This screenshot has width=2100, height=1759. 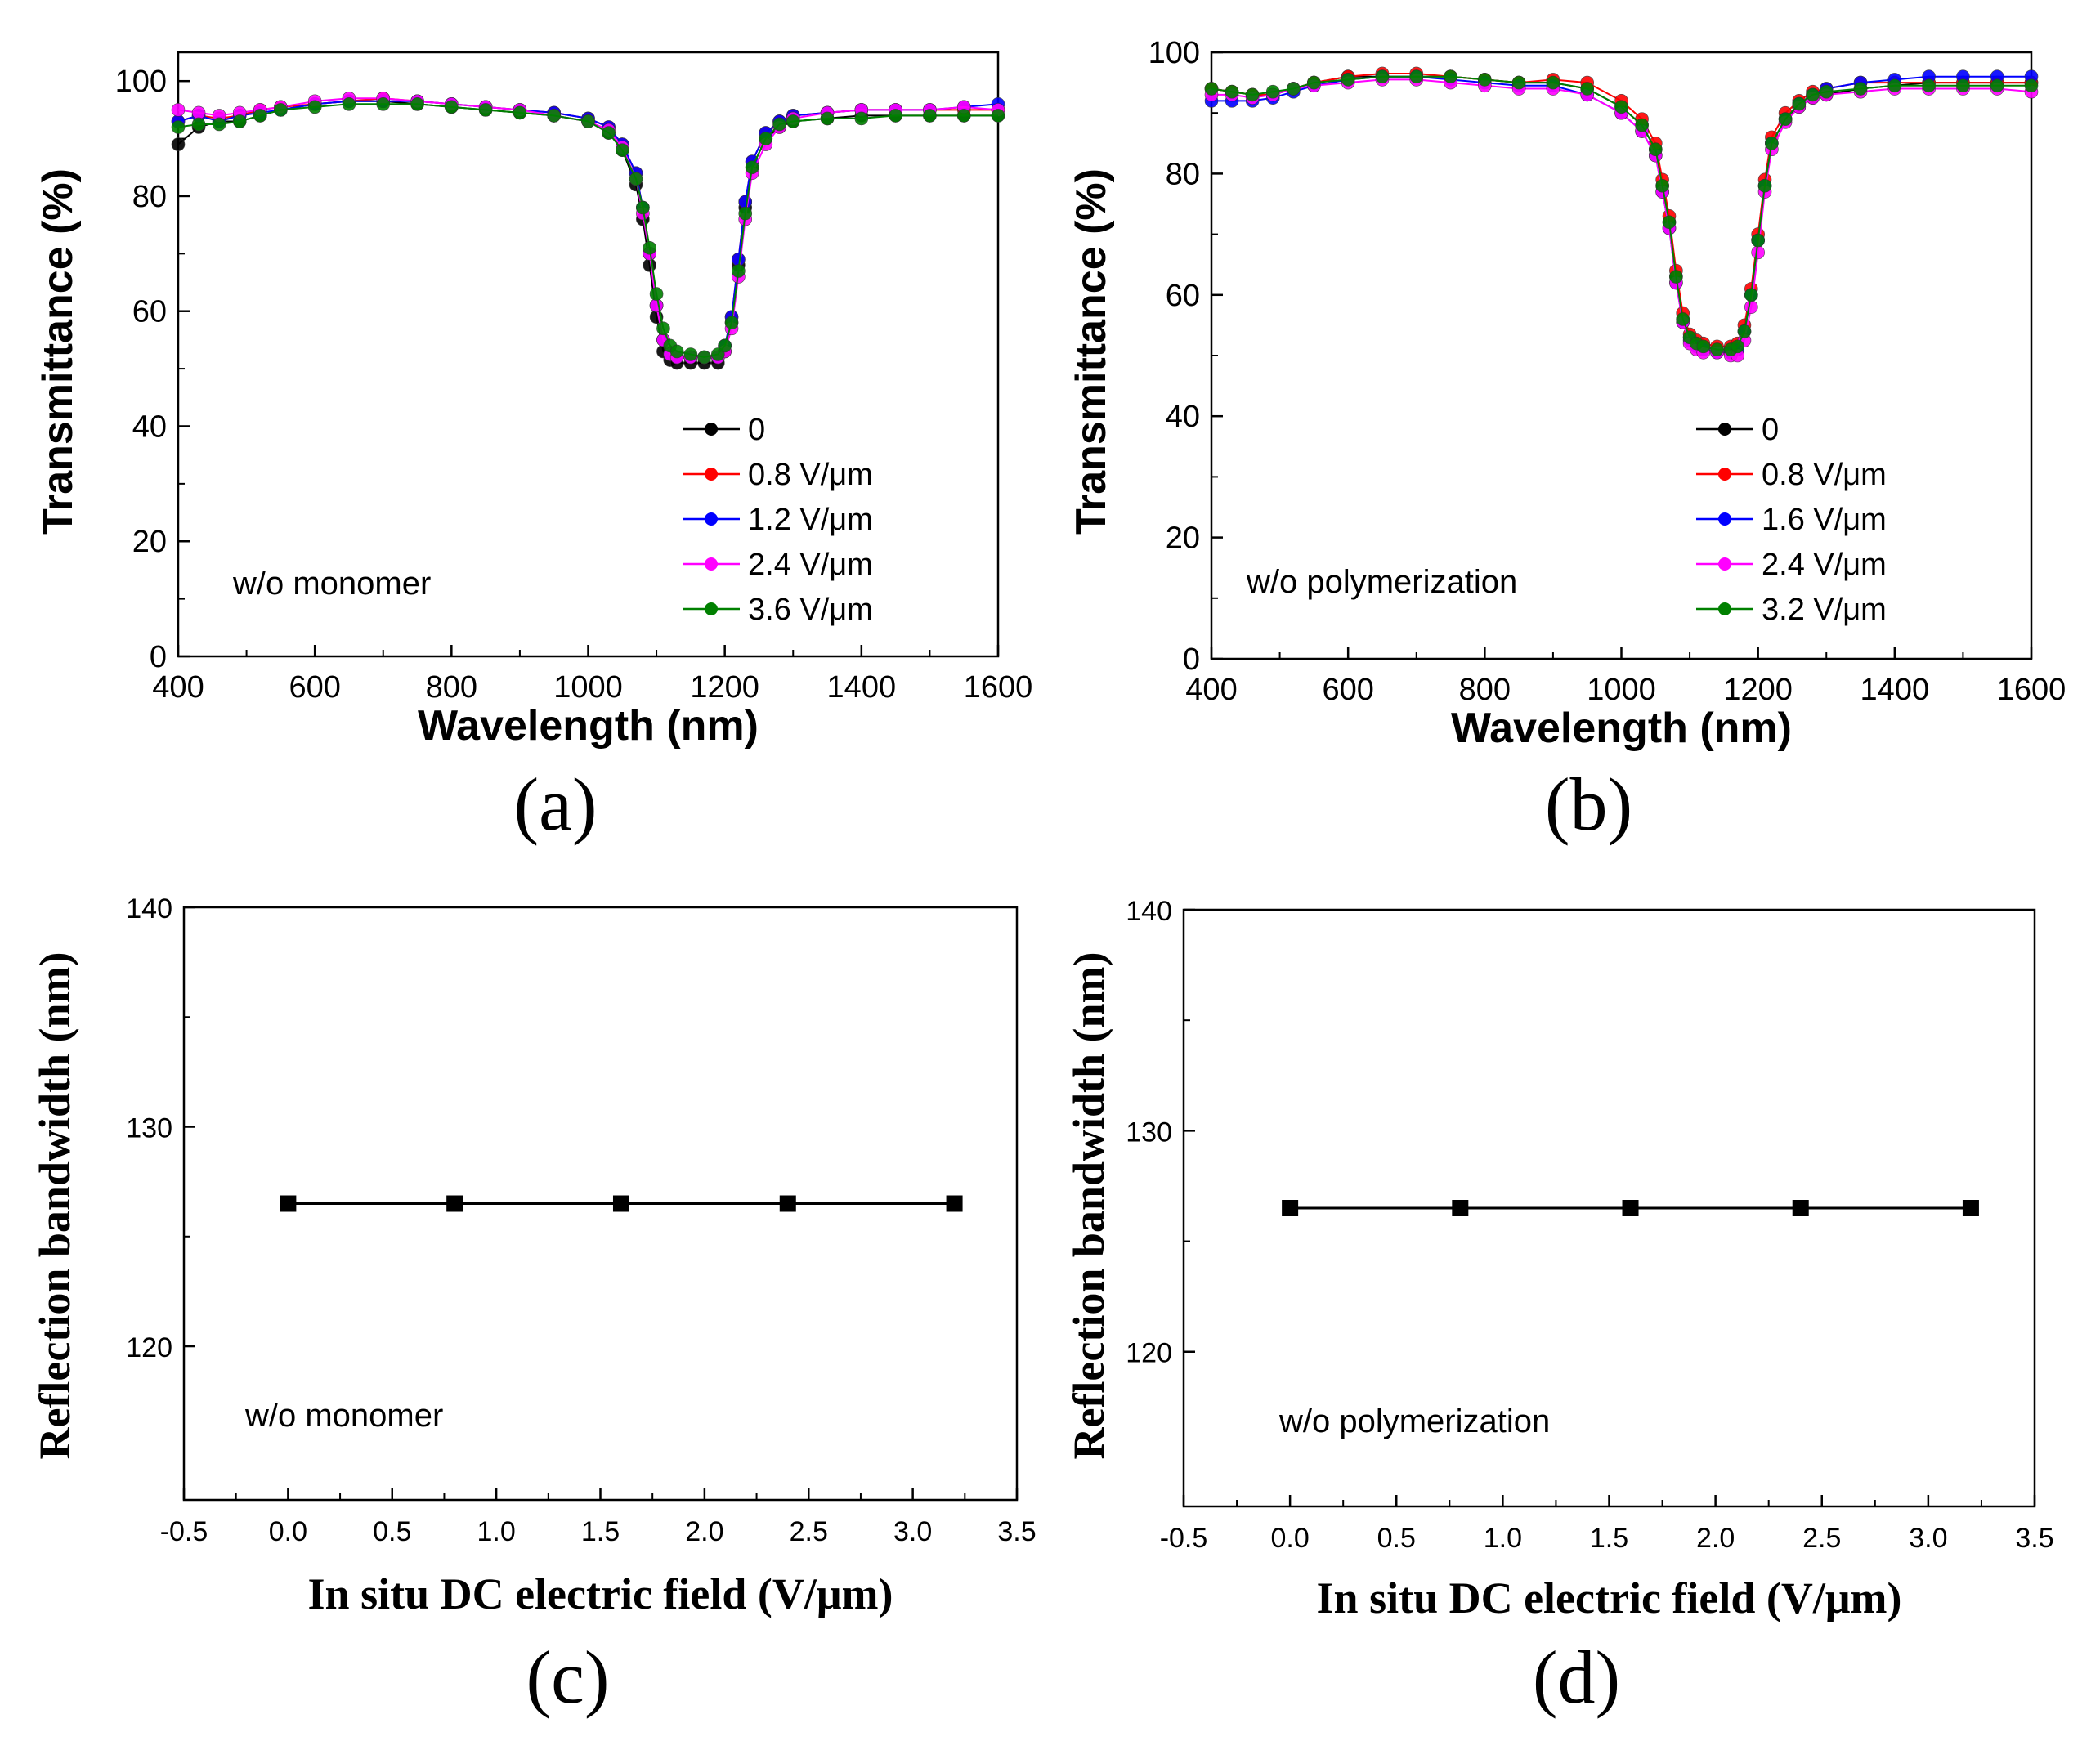 I want to click on x-tick-label: 1.5, so click(x=1609, y=1538).